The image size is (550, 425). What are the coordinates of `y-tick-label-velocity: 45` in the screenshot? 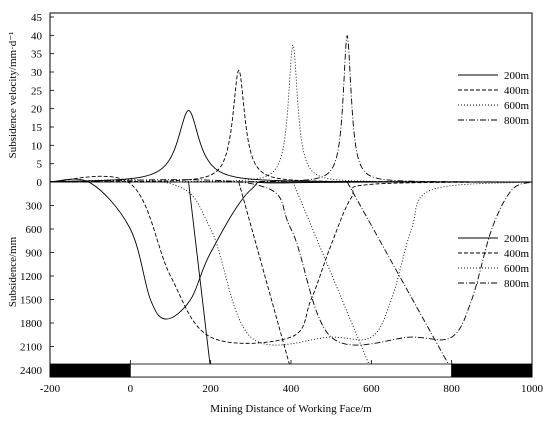 It's located at (37, 18).